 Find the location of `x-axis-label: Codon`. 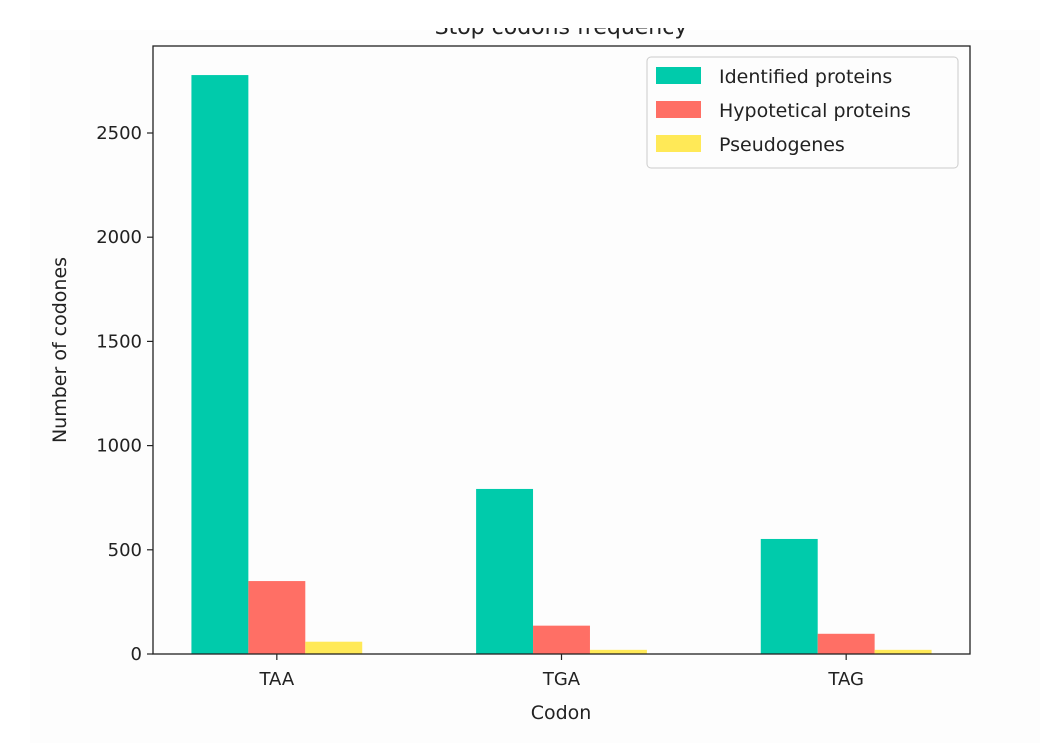

x-axis-label: Codon is located at coordinates (561, 713).